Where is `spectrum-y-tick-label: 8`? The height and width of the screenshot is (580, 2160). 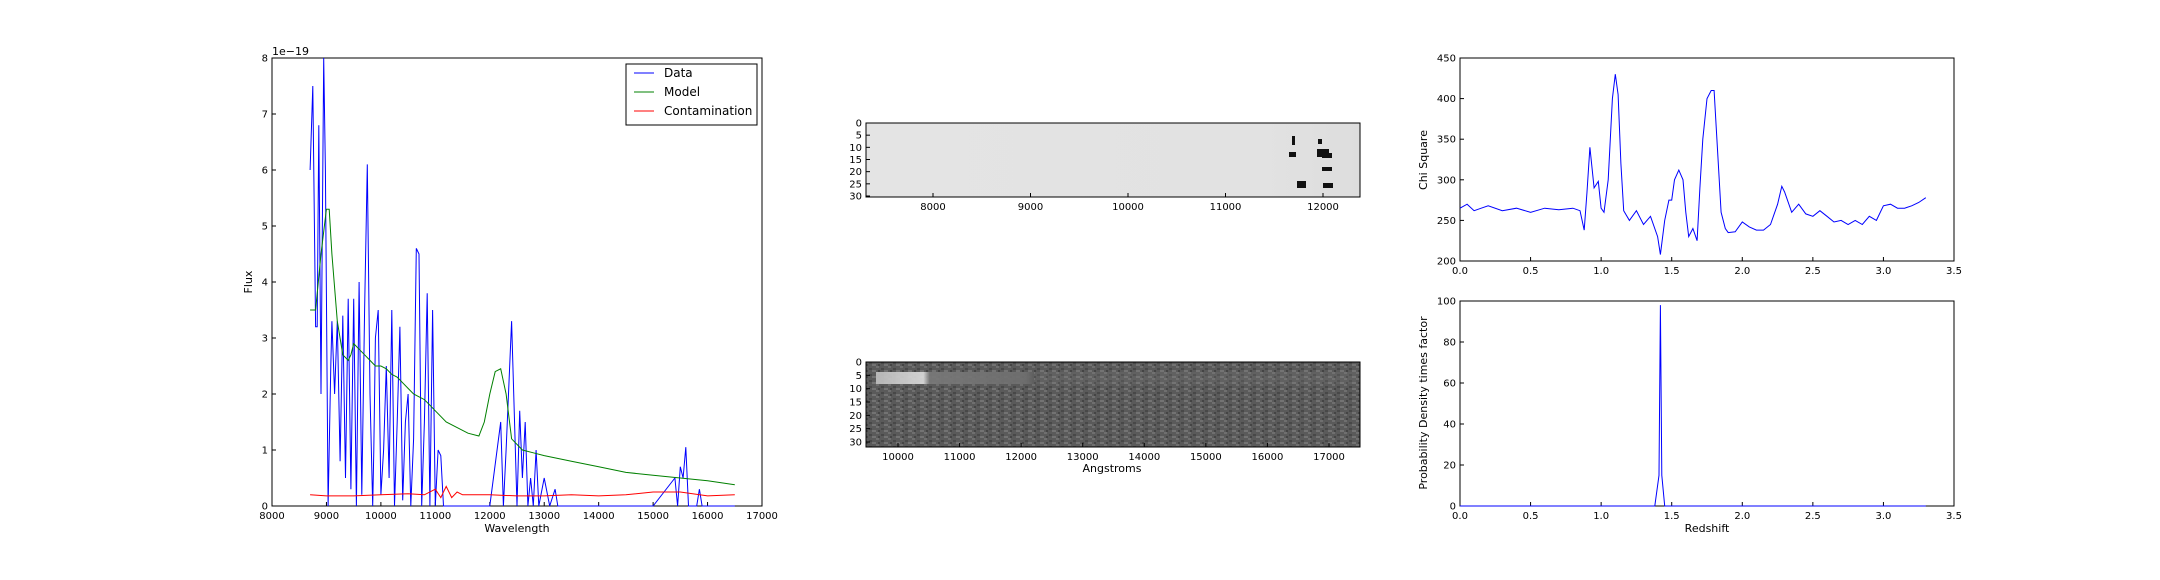
spectrum-y-tick-label: 8 is located at coordinates (265, 59).